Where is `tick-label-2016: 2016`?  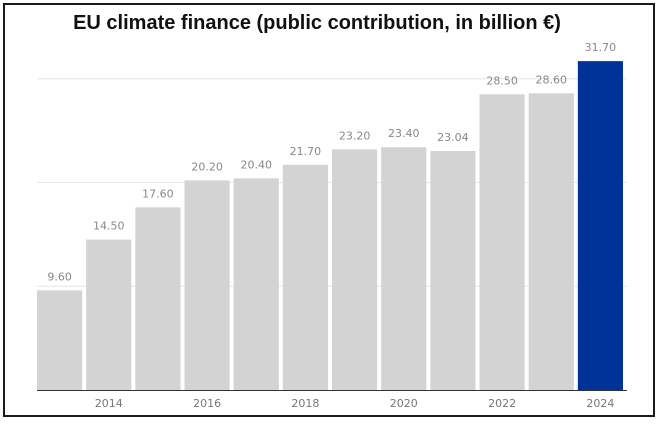 tick-label-2016: 2016 is located at coordinates (207, 403).